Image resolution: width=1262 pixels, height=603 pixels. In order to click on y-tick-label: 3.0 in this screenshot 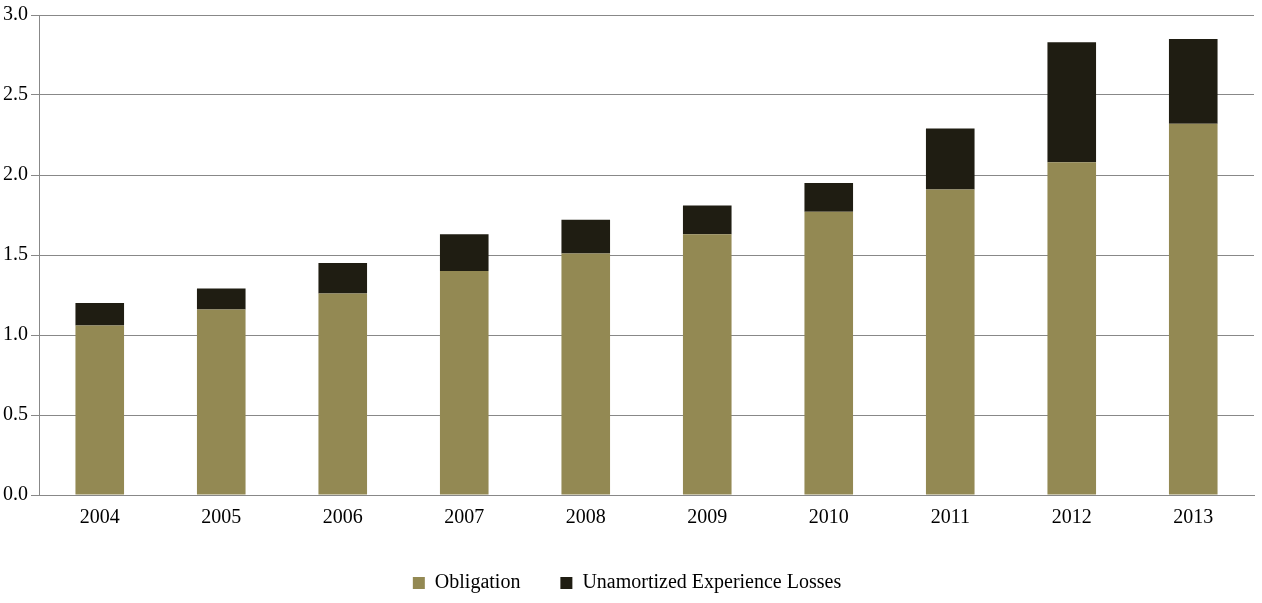, I will do `click(15, 13)`.